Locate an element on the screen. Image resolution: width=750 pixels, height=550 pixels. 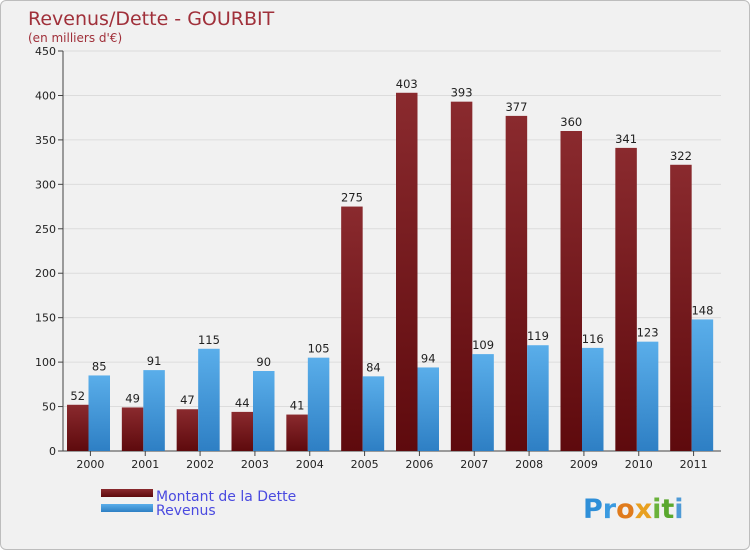
x-tick-label: 2003 is located at coordinates (255, 464).